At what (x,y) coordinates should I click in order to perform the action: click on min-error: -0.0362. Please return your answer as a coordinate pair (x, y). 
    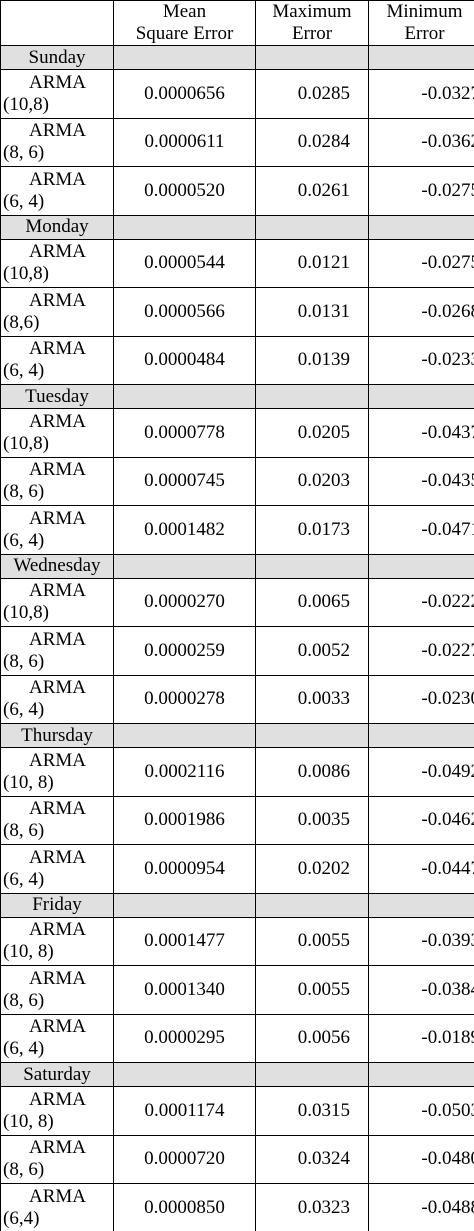
    Looking at the image, I should click on (421, 142).